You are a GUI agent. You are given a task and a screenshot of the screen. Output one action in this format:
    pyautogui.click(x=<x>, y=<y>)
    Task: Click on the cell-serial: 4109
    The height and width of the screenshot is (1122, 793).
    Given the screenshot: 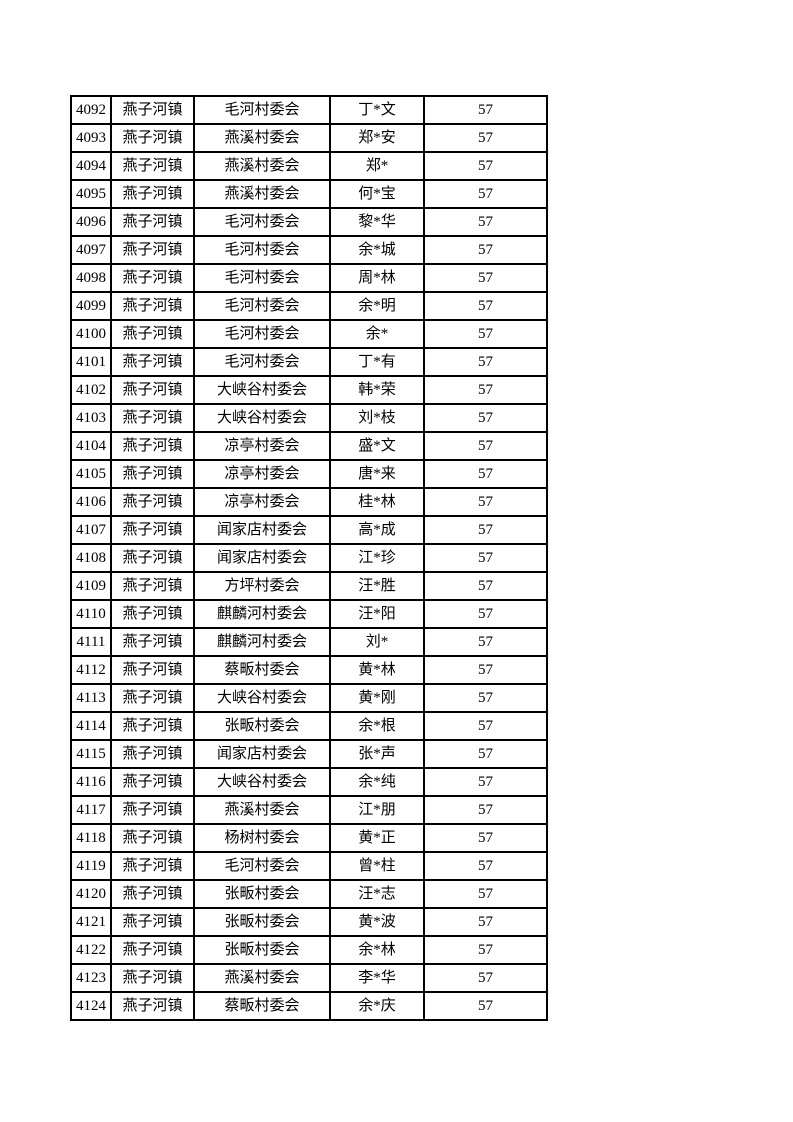 What is the action you would take?
    pyautogui.click(x=91, y=586)
    